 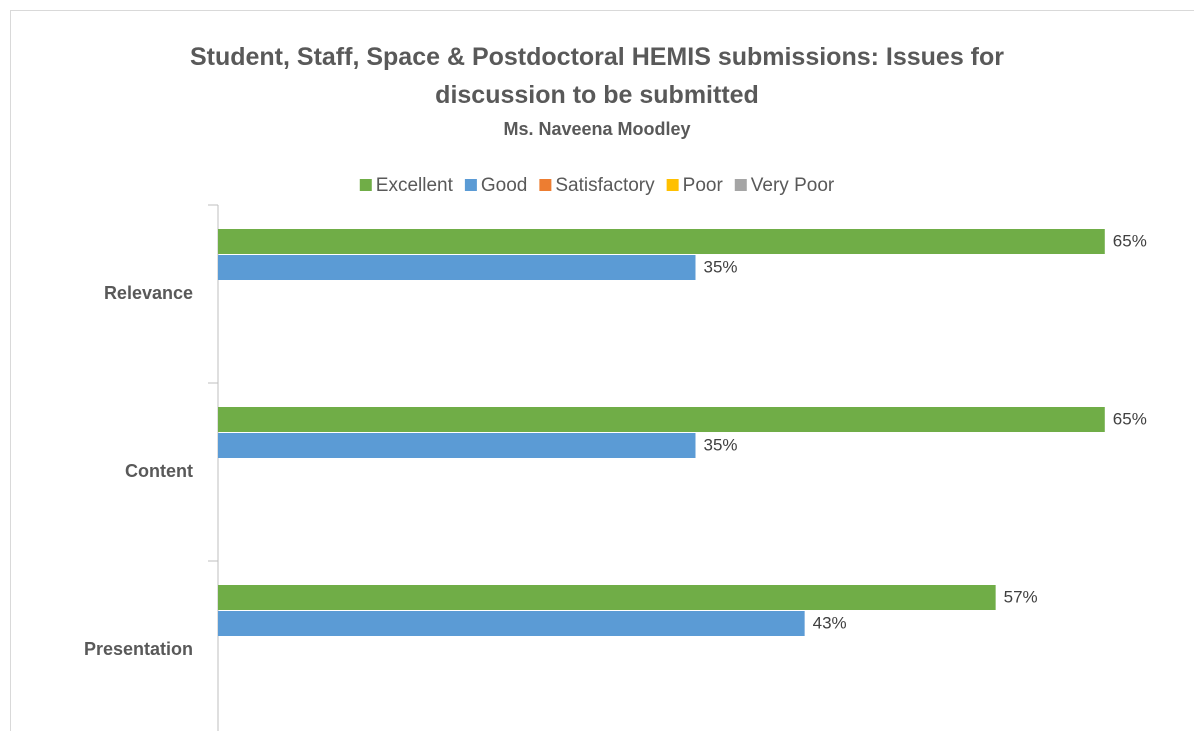 I want to click on data-label: 57%, so click(x=1021, y=596).